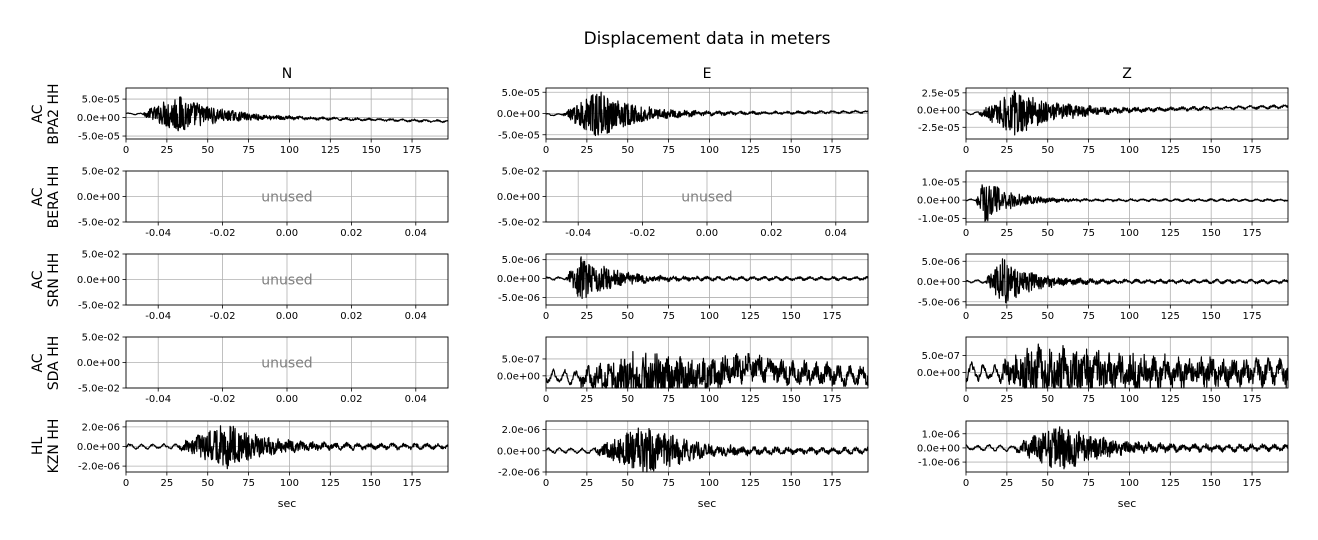 The width and height of the screenshot is (1318, 540). I want to click on x-tick-label: 0.02, so click(771, 233).